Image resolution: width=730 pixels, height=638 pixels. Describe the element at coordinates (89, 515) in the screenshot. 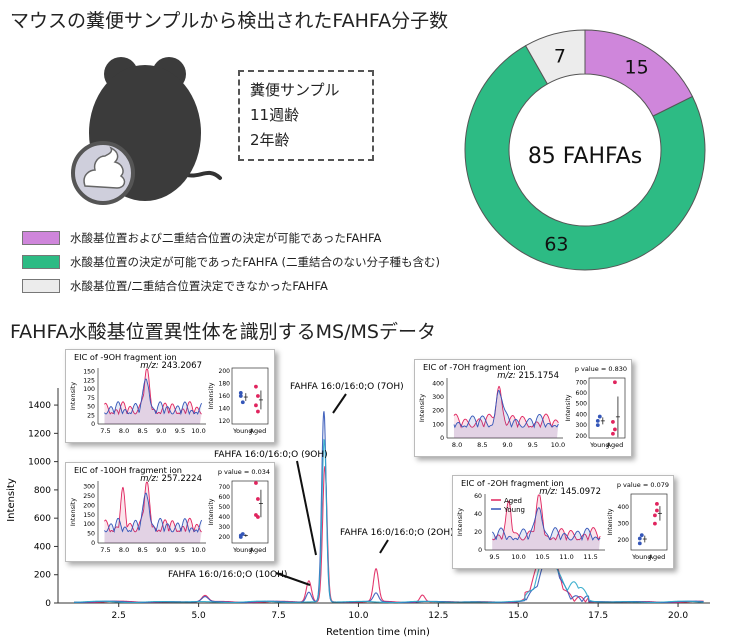

I see `inset-y-tick-label: 150` at that location.